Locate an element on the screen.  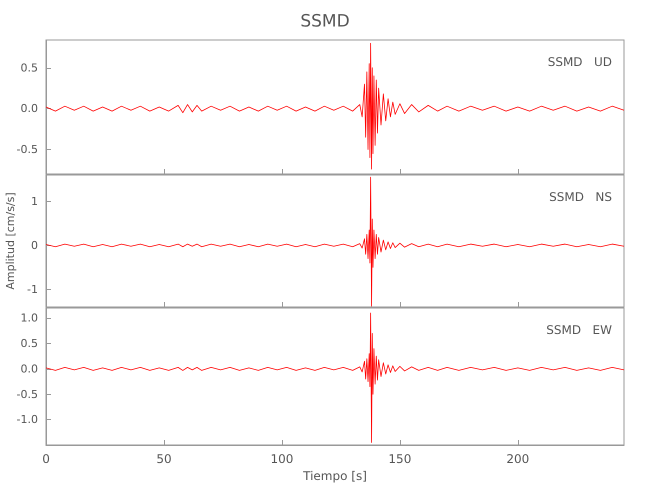
chart-title: SSMD is located at coordinates (325, 22).